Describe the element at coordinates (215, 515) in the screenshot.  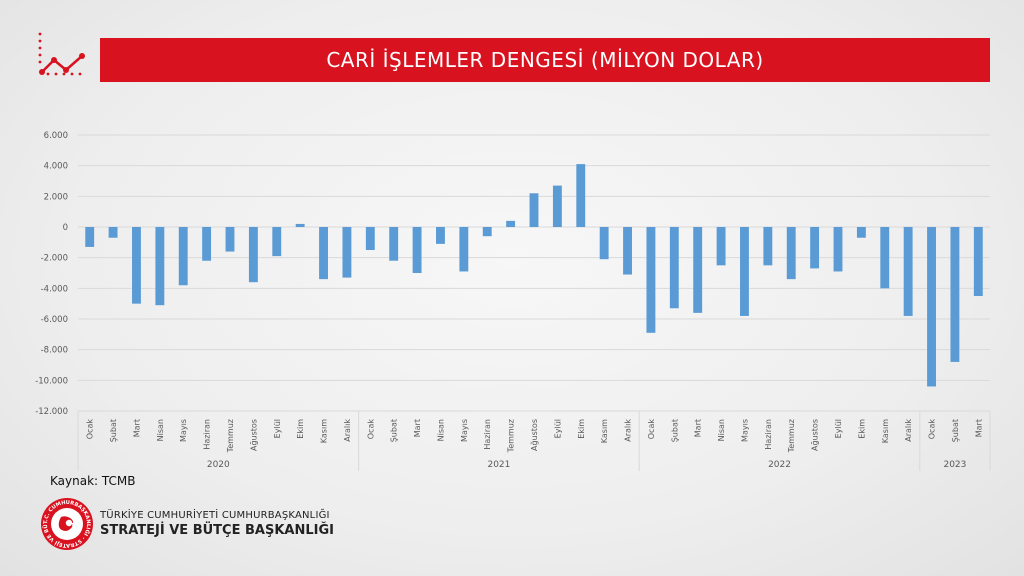
I see `org-name-line1: TÜRKİYE CUMHURİYETİ CUMHURBAŞKANLIĞI` at that location.